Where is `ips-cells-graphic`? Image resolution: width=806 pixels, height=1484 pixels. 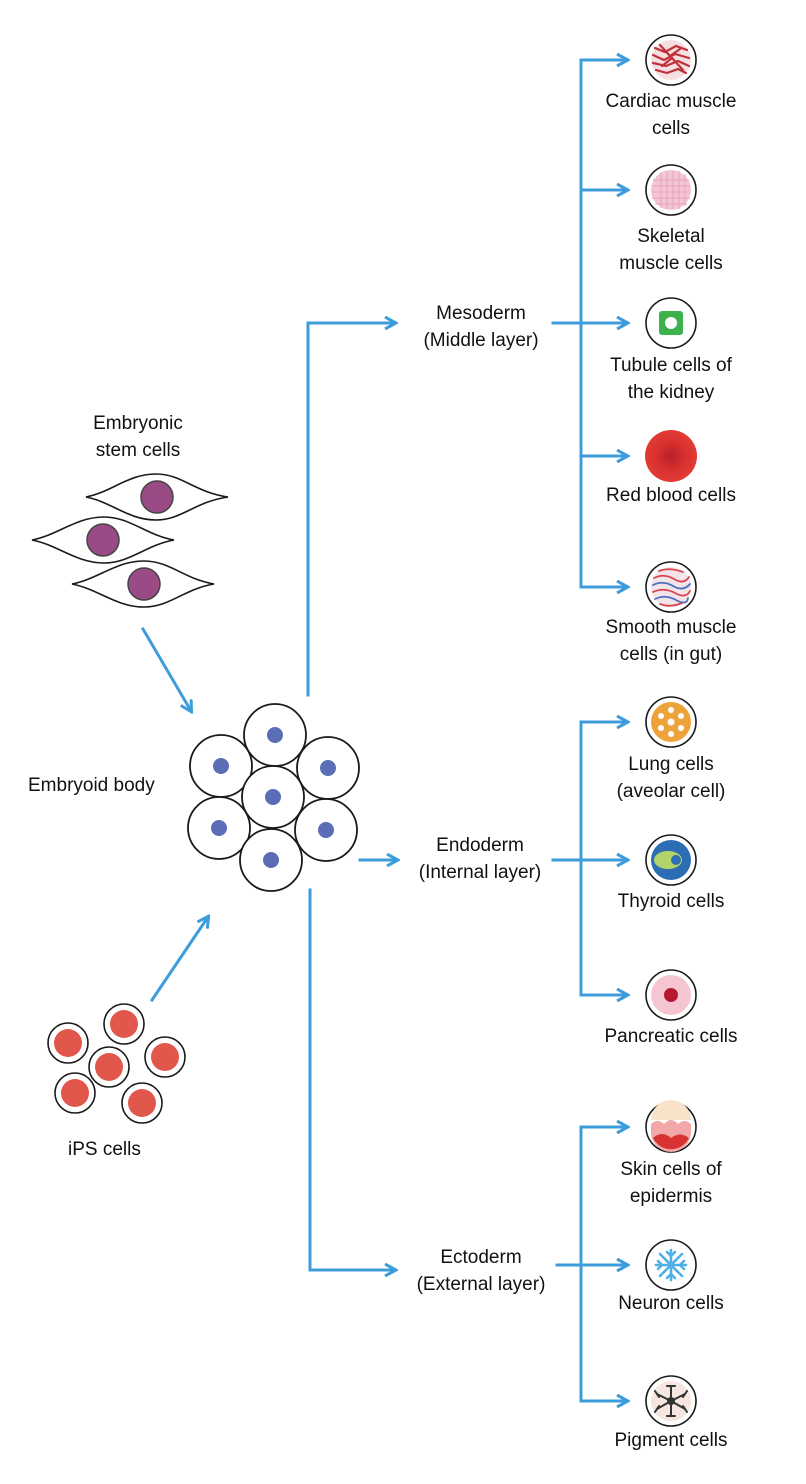
ips-cells-graphic is located at coordinates (116, 1063).